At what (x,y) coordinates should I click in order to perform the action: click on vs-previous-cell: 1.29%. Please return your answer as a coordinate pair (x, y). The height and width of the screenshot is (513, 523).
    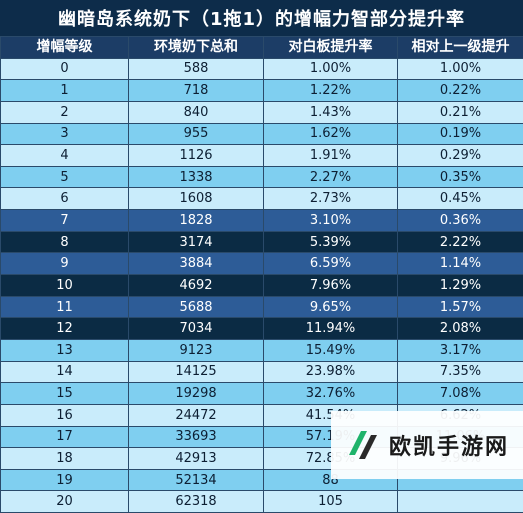
    Looking at the image, I should click on (460, 286).